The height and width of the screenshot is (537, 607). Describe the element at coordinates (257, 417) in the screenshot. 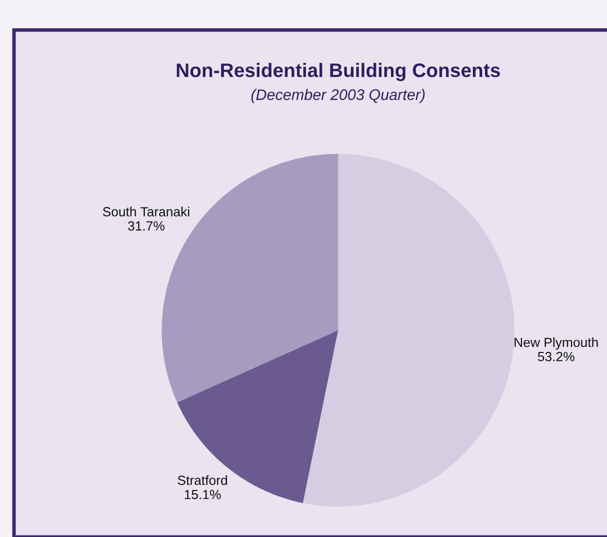

I see `pie-slice` at that location.